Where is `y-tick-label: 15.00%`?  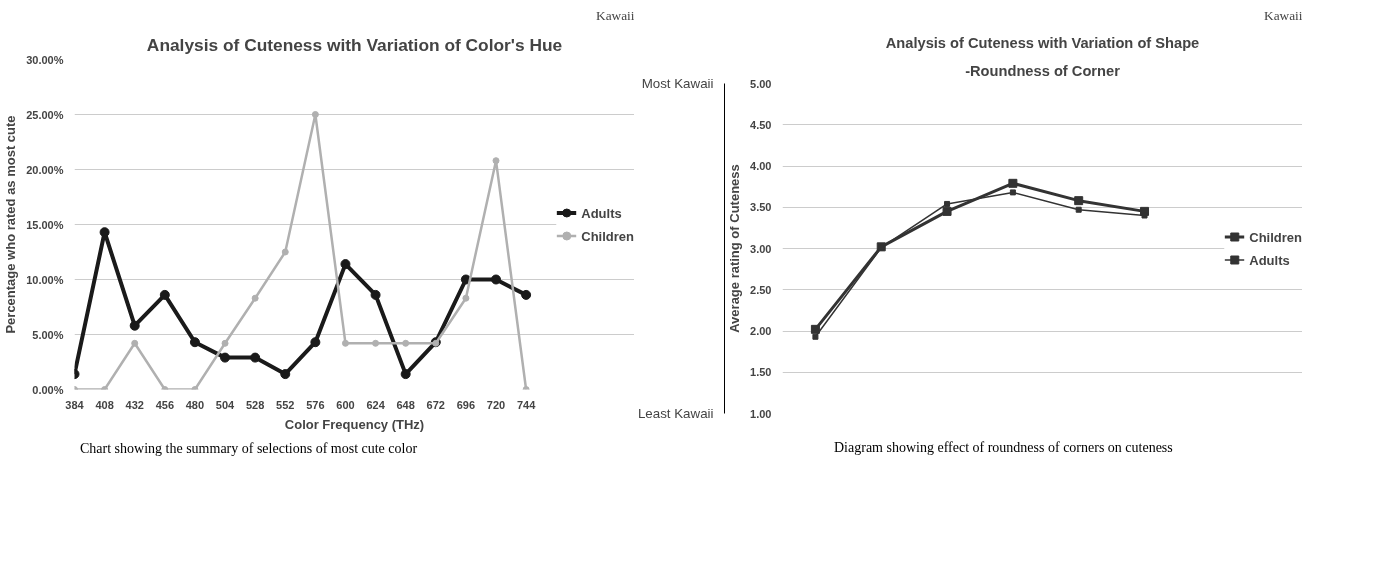 y-tick-label: 15.00% is located at coordinates (45, 224).